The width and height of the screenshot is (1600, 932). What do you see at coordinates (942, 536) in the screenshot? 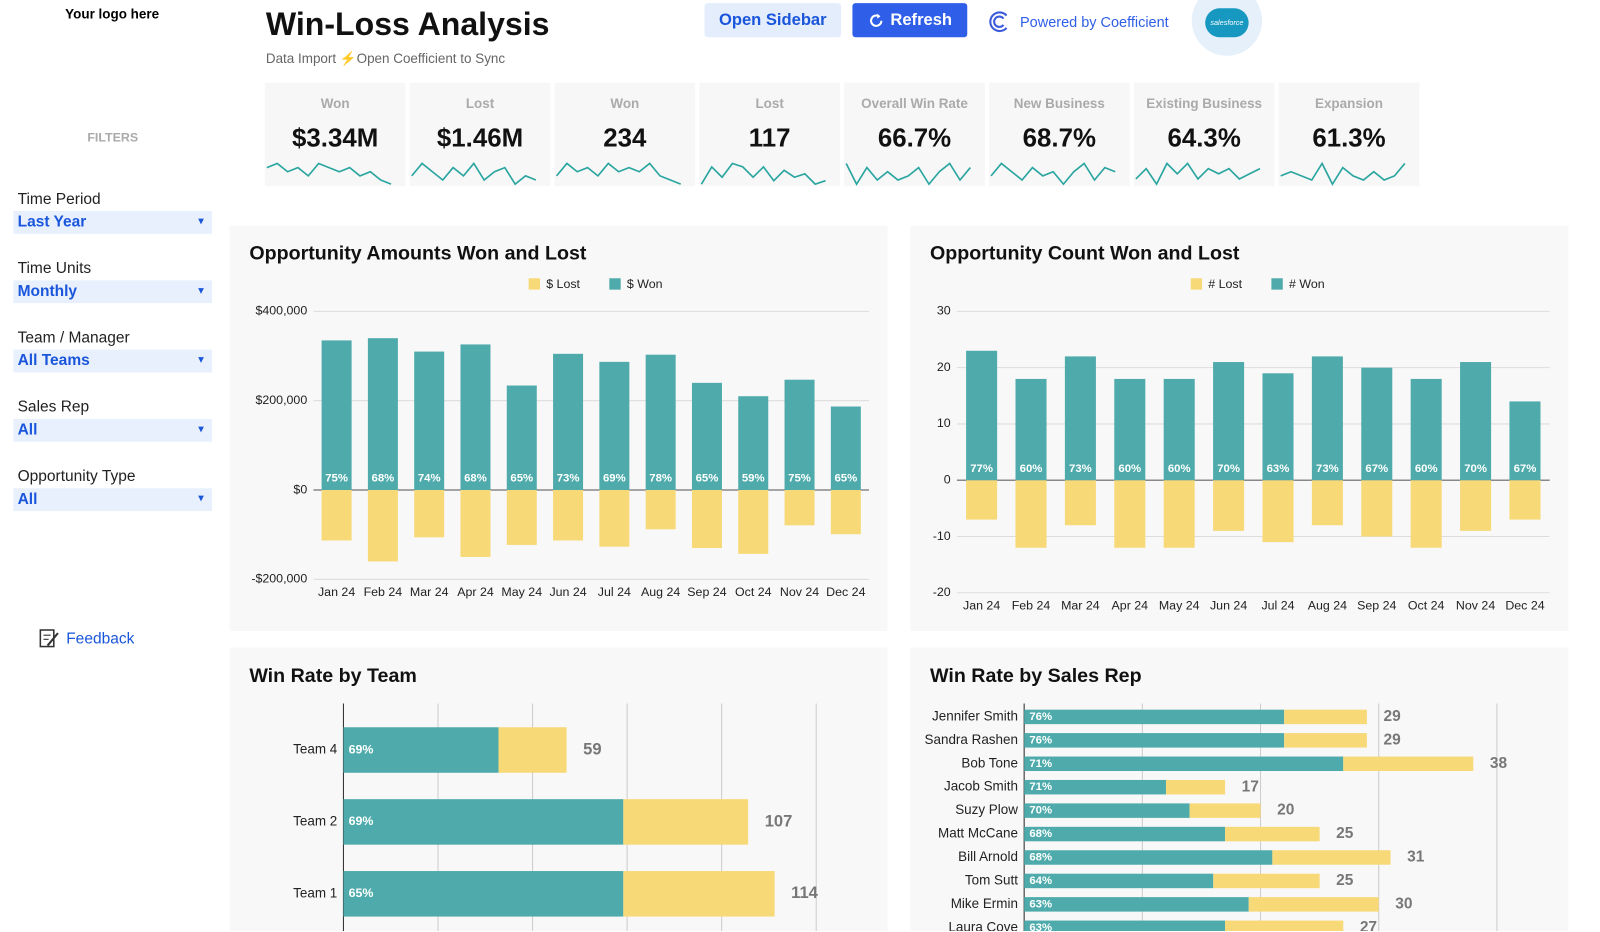
I see `y-tick-label: -10` at bounding box center [942, 536].